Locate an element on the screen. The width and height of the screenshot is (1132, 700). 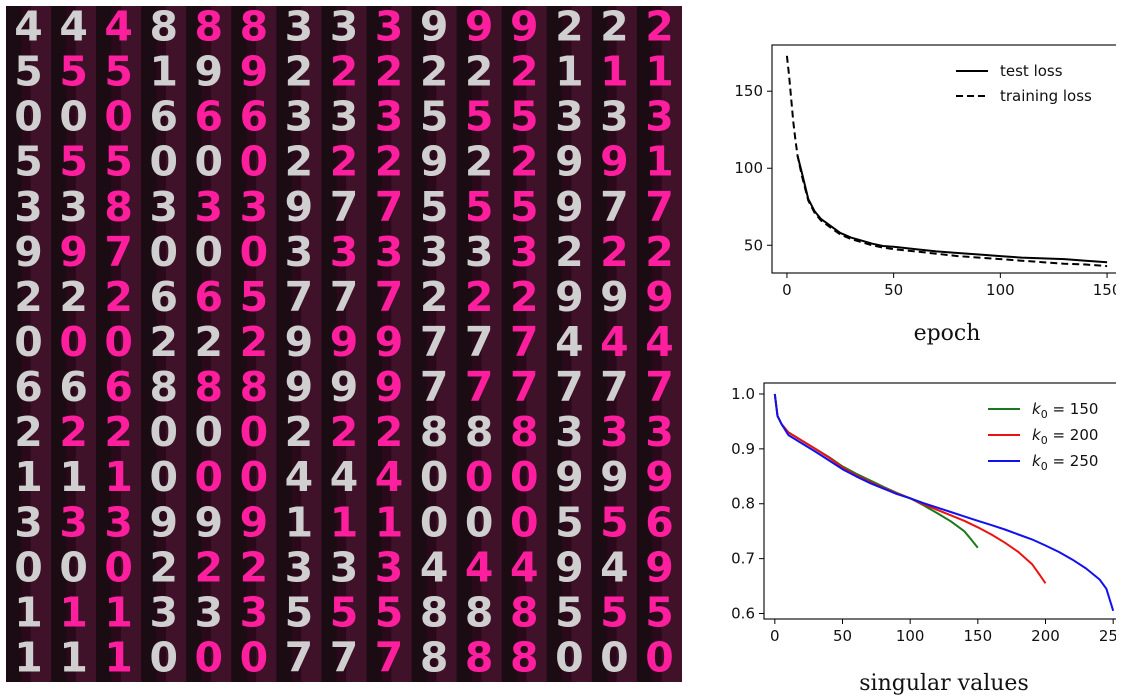
plot-frame is located at coordinates (939, 501).